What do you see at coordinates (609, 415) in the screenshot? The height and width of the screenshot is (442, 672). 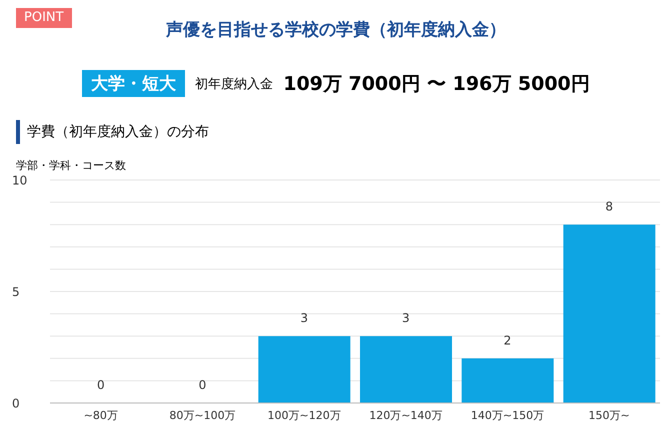 I see `x-tick-label: 150万~` at bounding box center [609, 415].